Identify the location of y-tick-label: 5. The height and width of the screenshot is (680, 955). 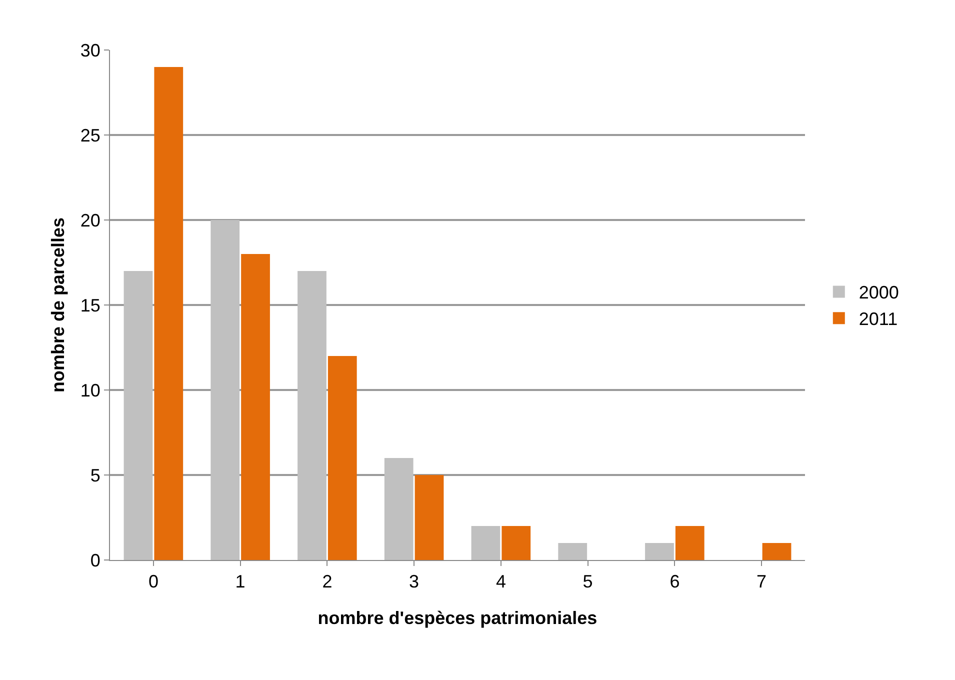
(95, 475).